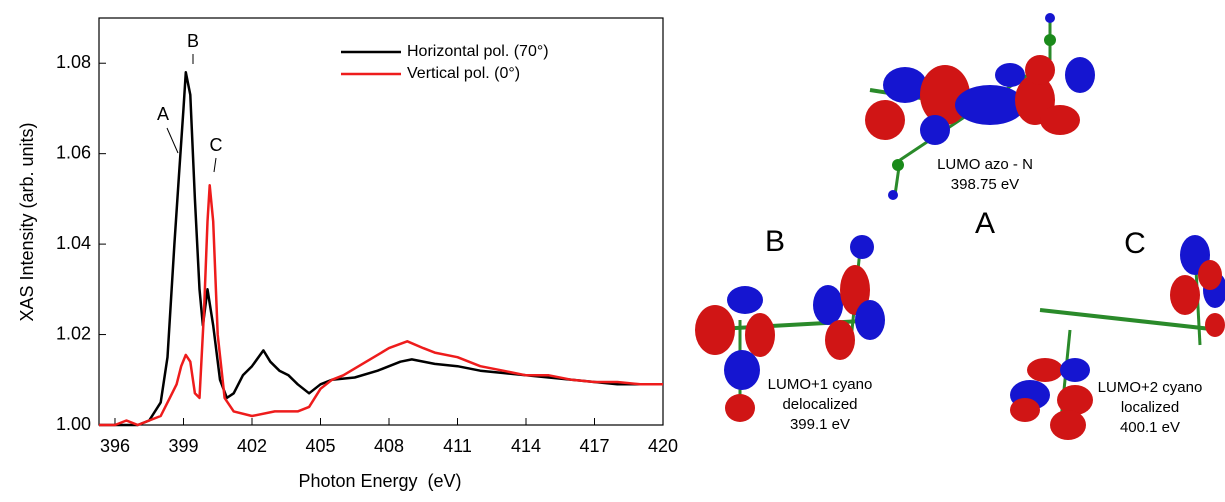  What do you see at coordinates (985, 223) in the screenshot?
I see `orbital-letter: A` at bounding box center [985, 223].